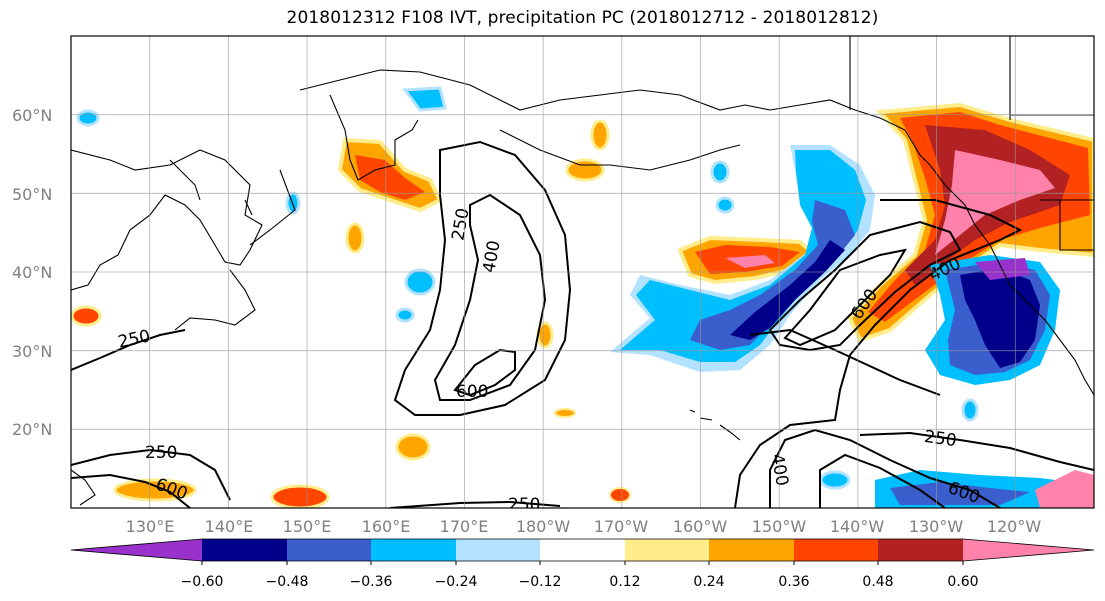  Describe the element at coordinates (229, 526) in the screenshot. I see `lon-label: 140°E` at that location.